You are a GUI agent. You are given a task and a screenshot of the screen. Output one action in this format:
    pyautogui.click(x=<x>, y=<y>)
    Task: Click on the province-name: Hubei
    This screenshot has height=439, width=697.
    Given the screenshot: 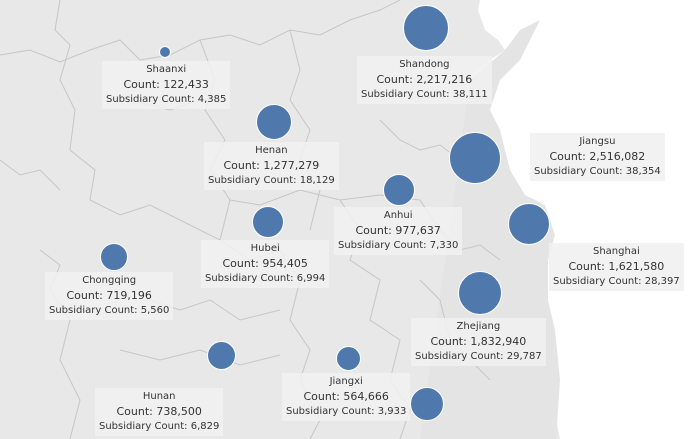 What is the action you would take?
    pyautogui.click(x=265, y=248)
    